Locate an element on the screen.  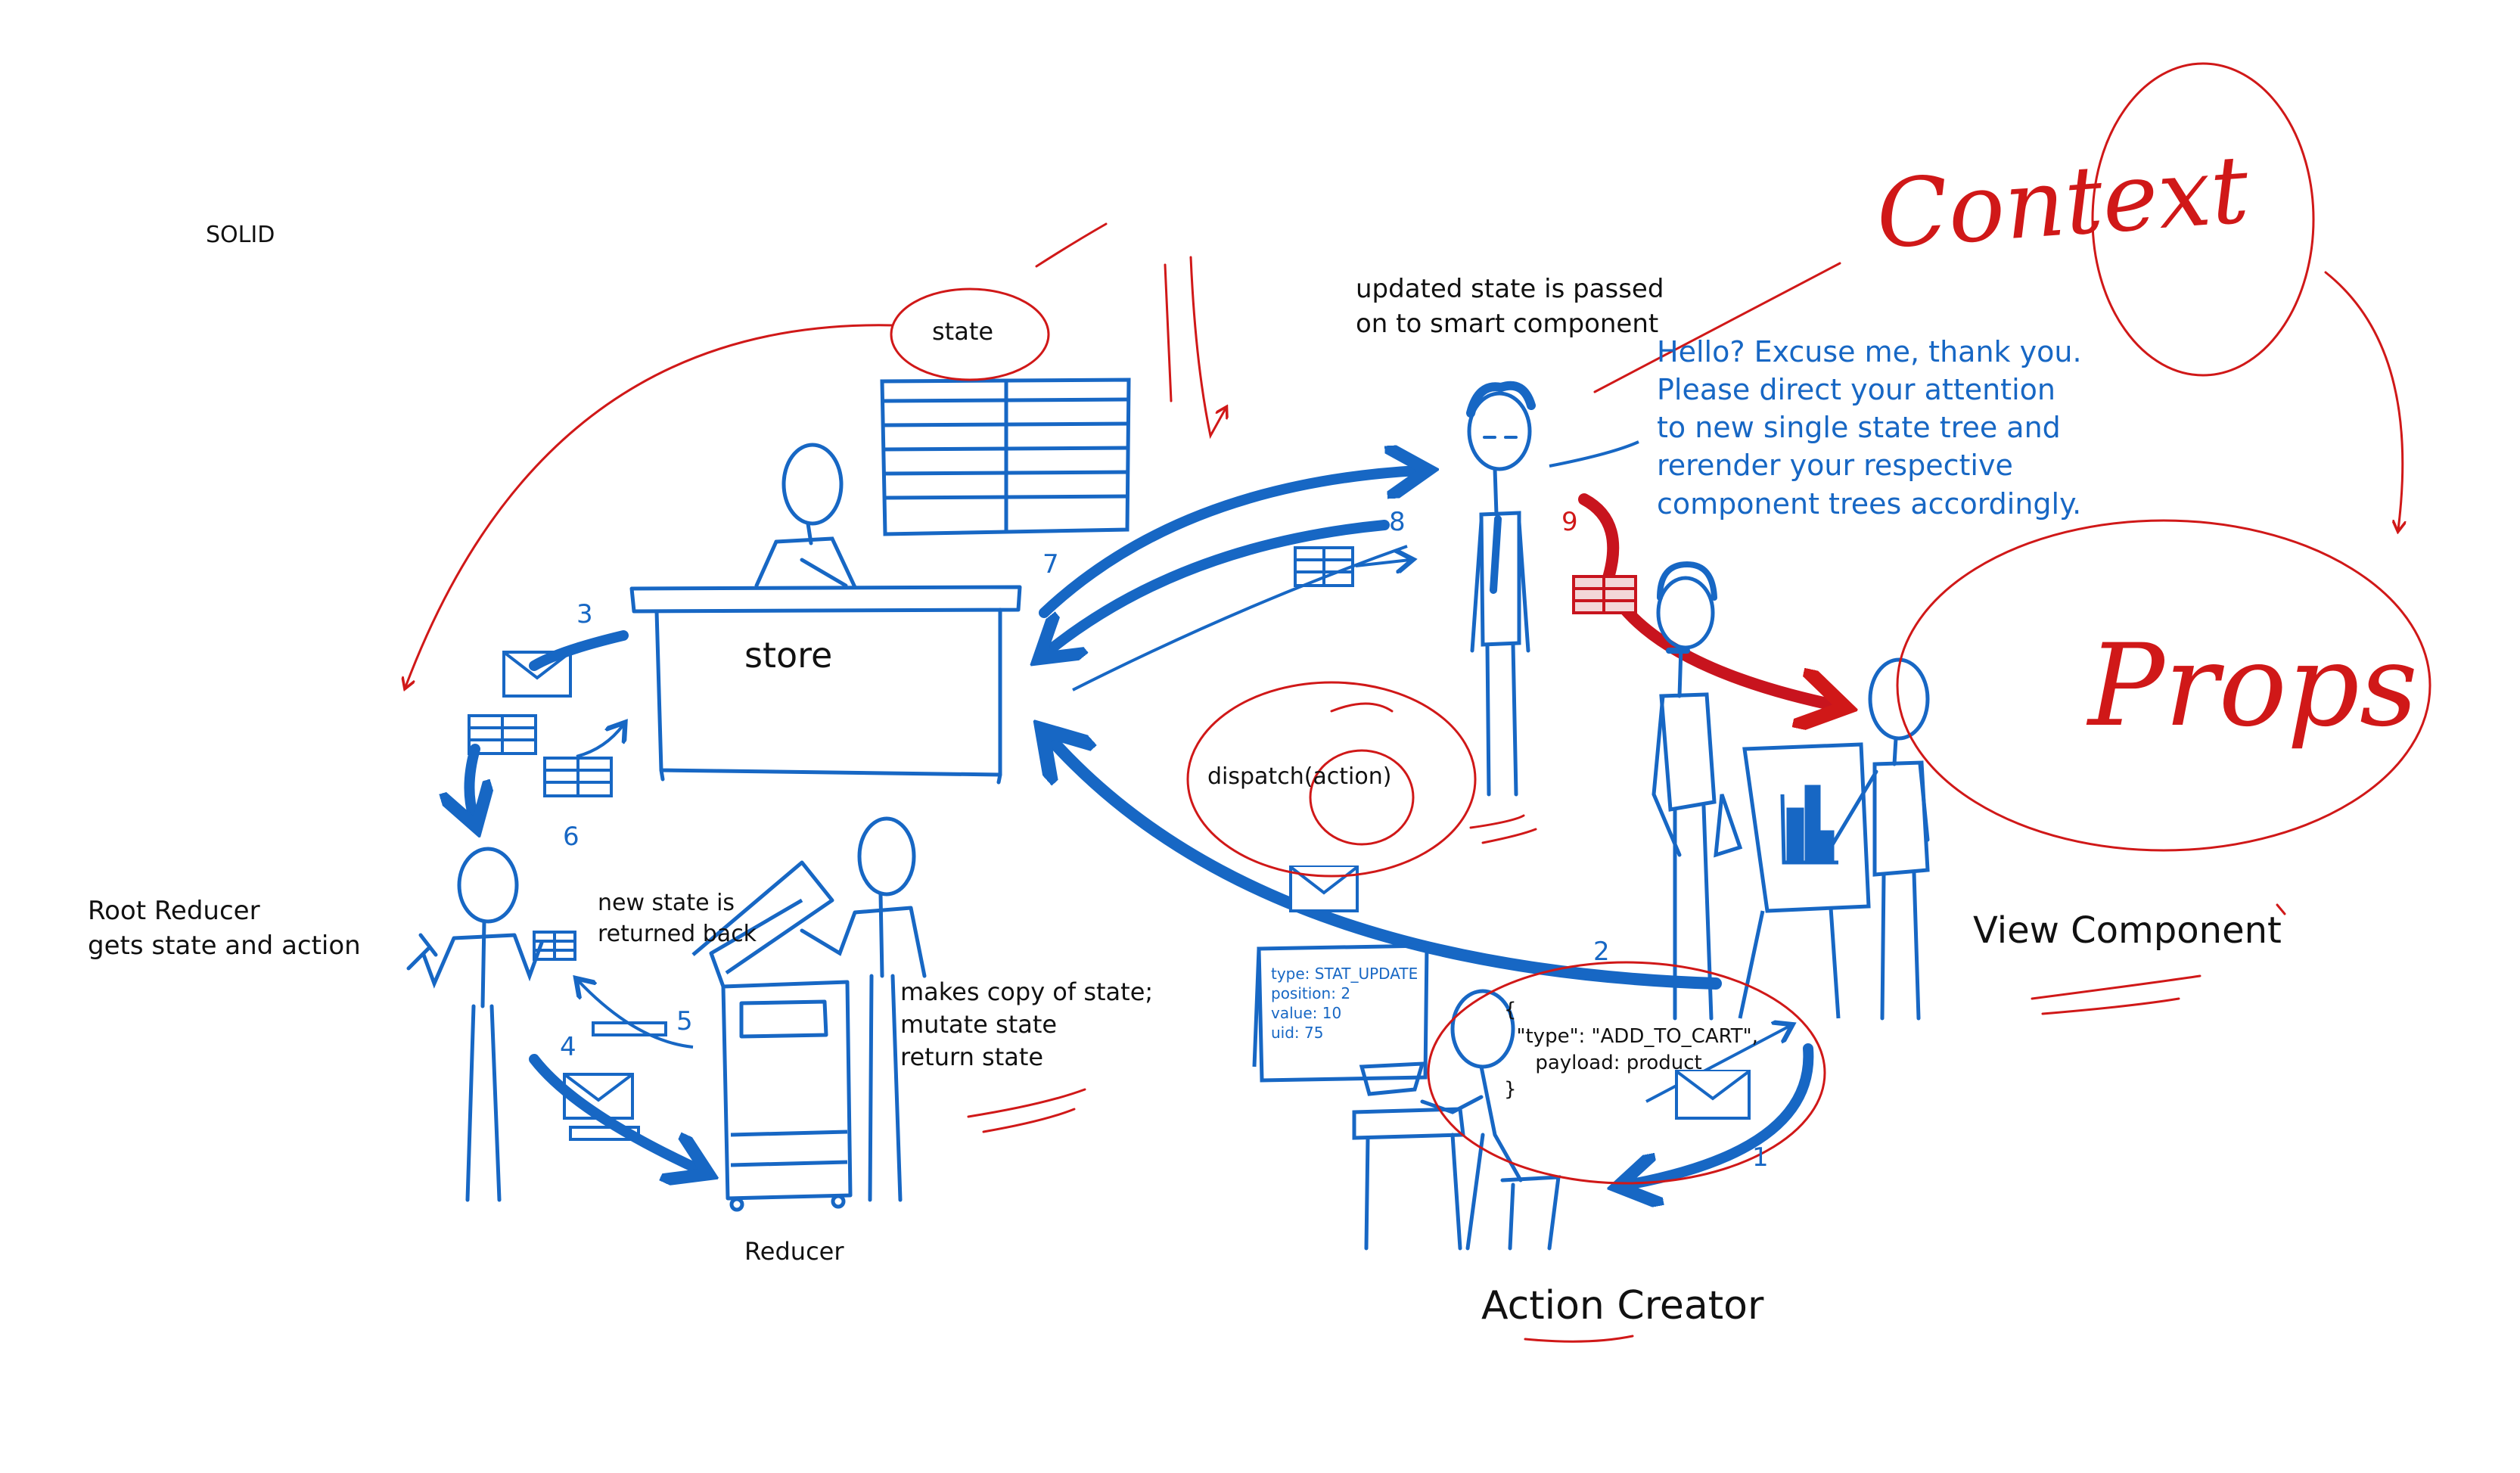
state-circle is located at coordinates (970, 334).